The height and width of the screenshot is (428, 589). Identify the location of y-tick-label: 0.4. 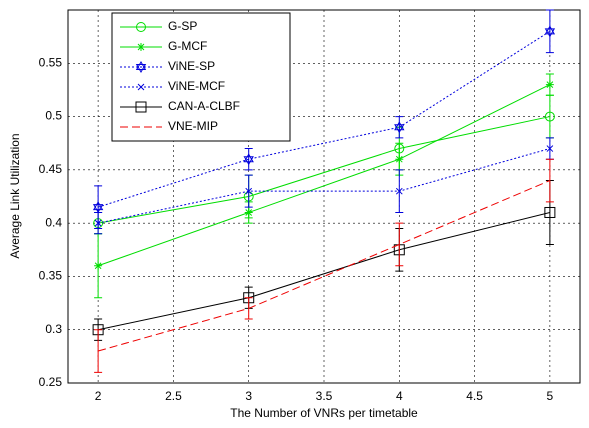
(53, 222).